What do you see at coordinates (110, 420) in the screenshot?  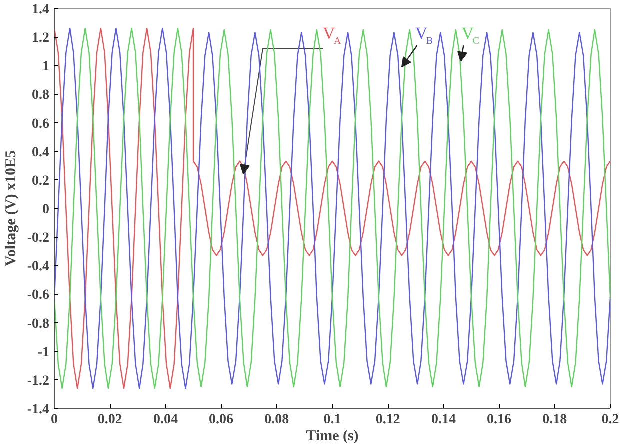 I see `x-tick-label: 0.02` at bounding box center [110, 420].